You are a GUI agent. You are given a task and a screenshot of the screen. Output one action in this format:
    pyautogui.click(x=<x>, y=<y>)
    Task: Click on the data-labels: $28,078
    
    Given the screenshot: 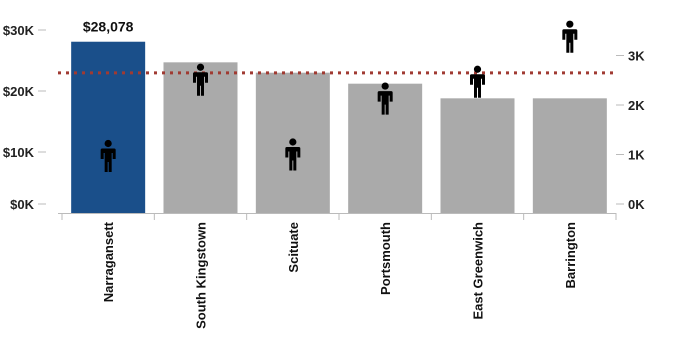 What is the action you would take?
    pyautogui.click(x=108, y=27)
    